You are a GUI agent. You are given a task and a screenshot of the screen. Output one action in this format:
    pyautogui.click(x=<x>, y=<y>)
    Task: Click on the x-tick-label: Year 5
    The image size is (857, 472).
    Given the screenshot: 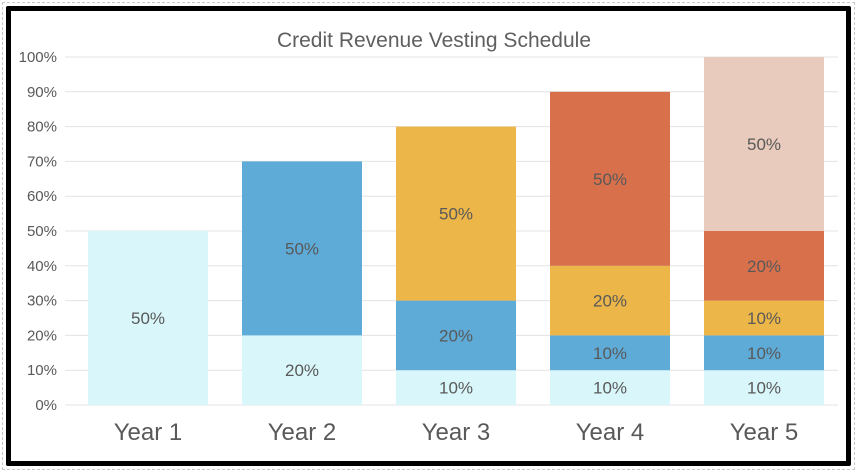 What is the action you would take?
    pyautogui.click(x=764, y=432)
    